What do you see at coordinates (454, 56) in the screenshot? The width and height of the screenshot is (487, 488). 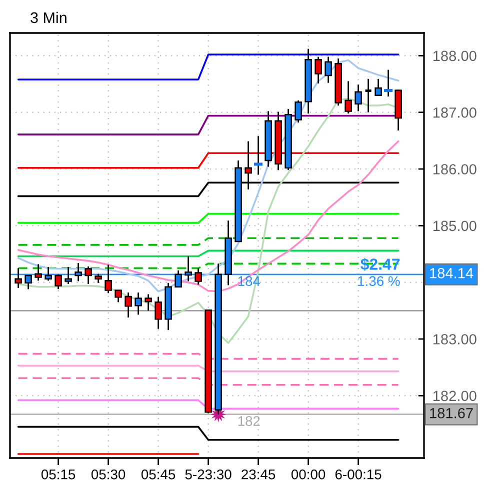 I see `y-tick-label: 188.00` at bounding box center [454, 56].